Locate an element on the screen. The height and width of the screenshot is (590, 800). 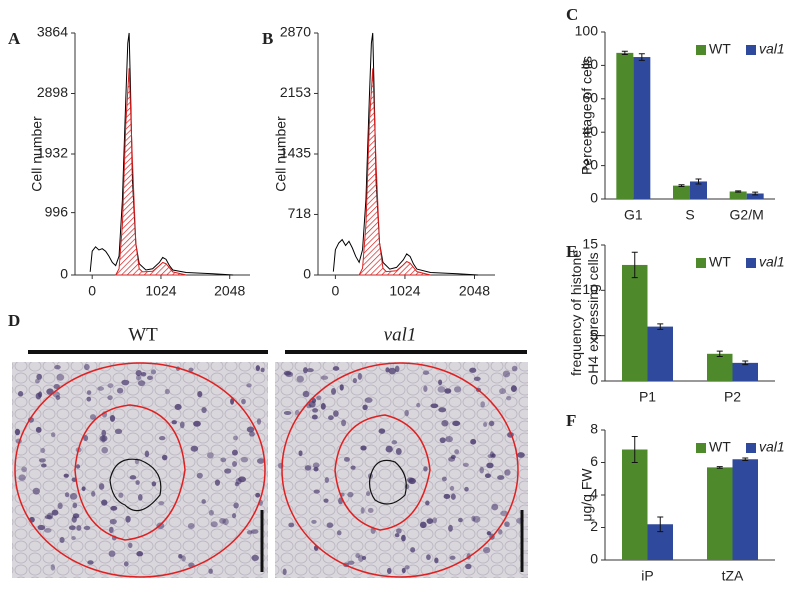
legend-label: WT is located at coordinates (720, 49).